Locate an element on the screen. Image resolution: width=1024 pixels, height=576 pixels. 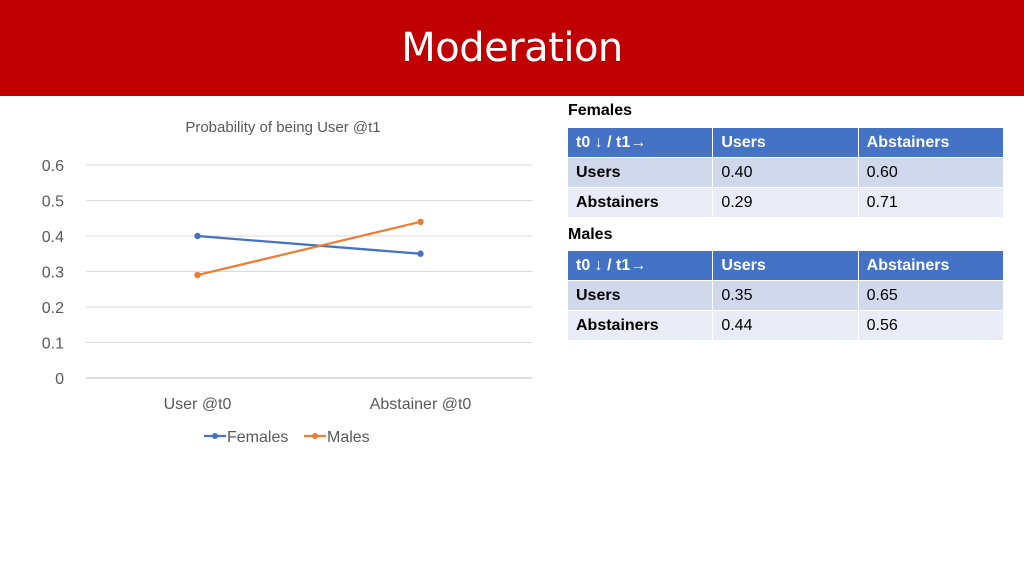
y-tick-label: 0.1 is located at coordinates (53, 344).